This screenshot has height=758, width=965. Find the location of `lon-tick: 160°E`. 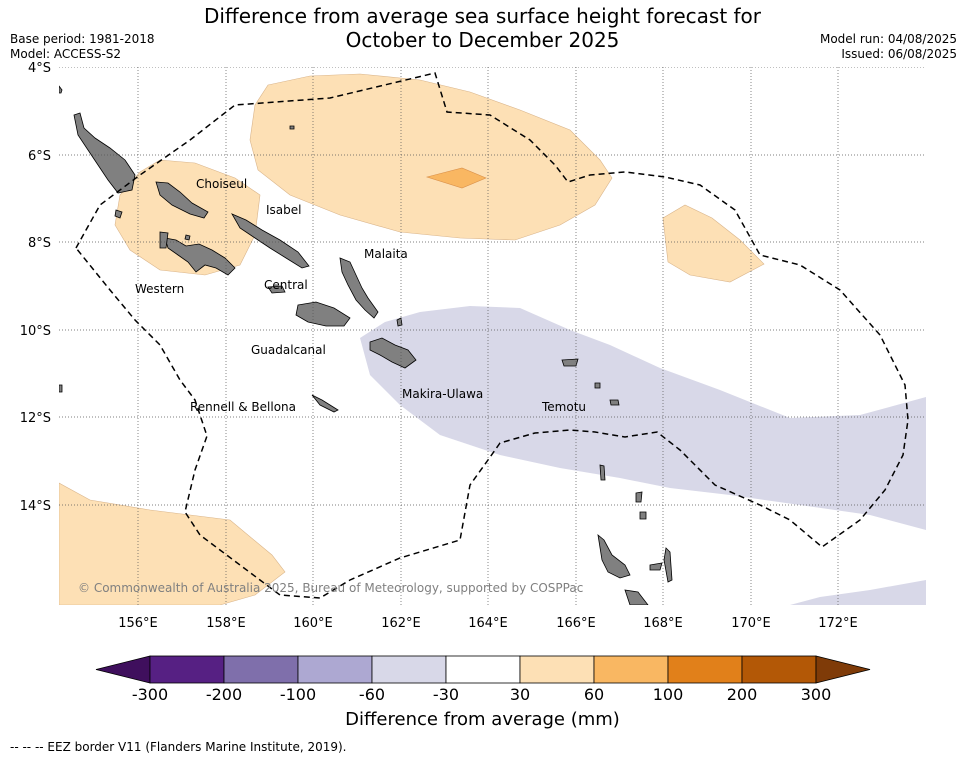

lon-tick: 160°E is located at coordinates (313, 623).